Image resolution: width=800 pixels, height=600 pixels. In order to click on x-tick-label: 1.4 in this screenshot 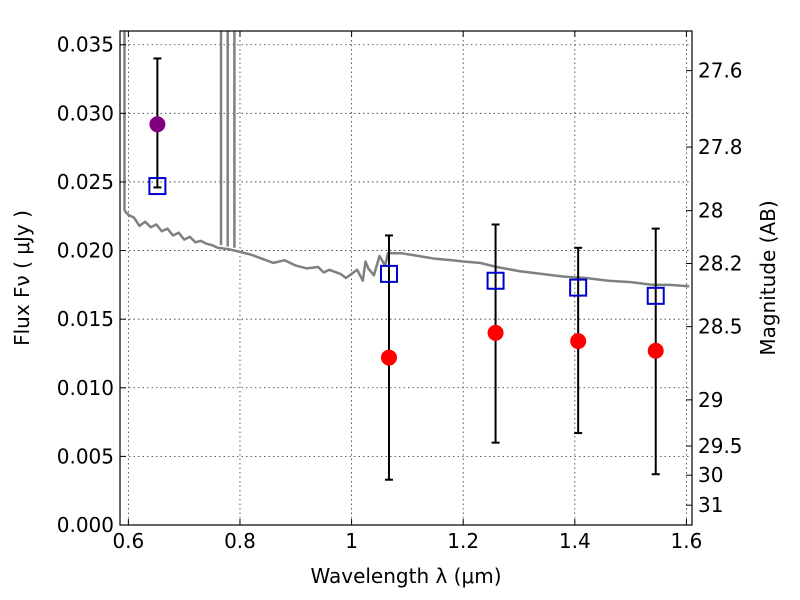, I will do `click(575, 541)`.